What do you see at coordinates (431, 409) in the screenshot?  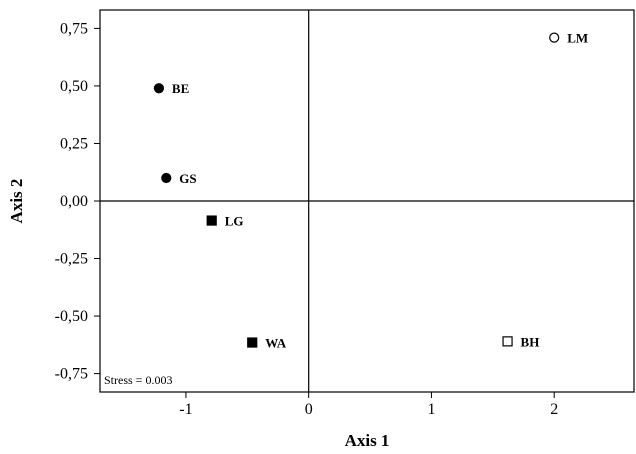 I see `x-tick-label: 1` at bounding box center [431, 409].